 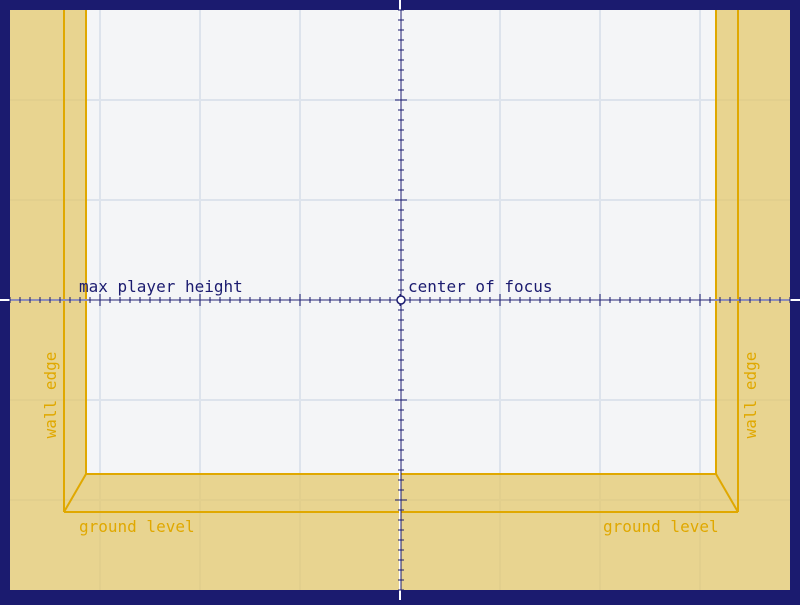 What do you see at coordinates (137, 526) in the screenshot?
I see `ground-level-label-left: ground level` at bounding box center [137, 526].